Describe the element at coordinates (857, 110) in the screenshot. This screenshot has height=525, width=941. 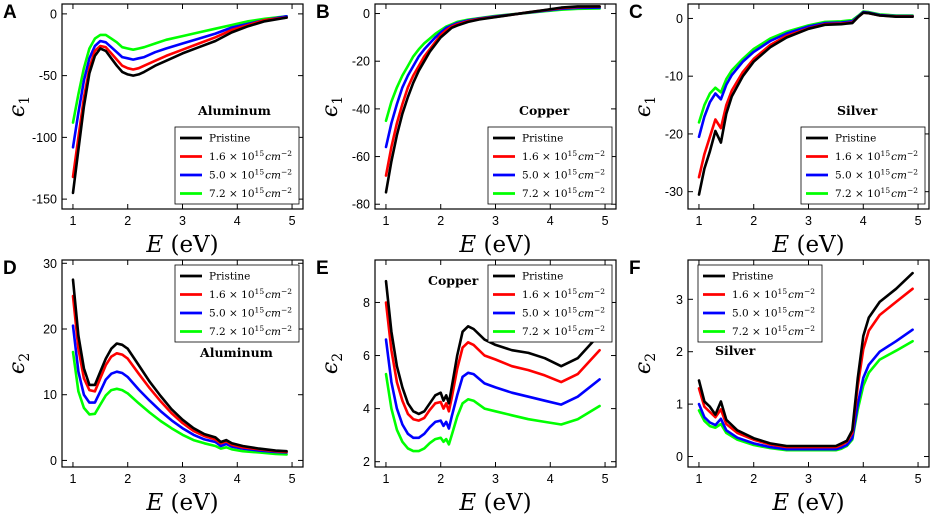
I see `material-label: Silver` at that location.